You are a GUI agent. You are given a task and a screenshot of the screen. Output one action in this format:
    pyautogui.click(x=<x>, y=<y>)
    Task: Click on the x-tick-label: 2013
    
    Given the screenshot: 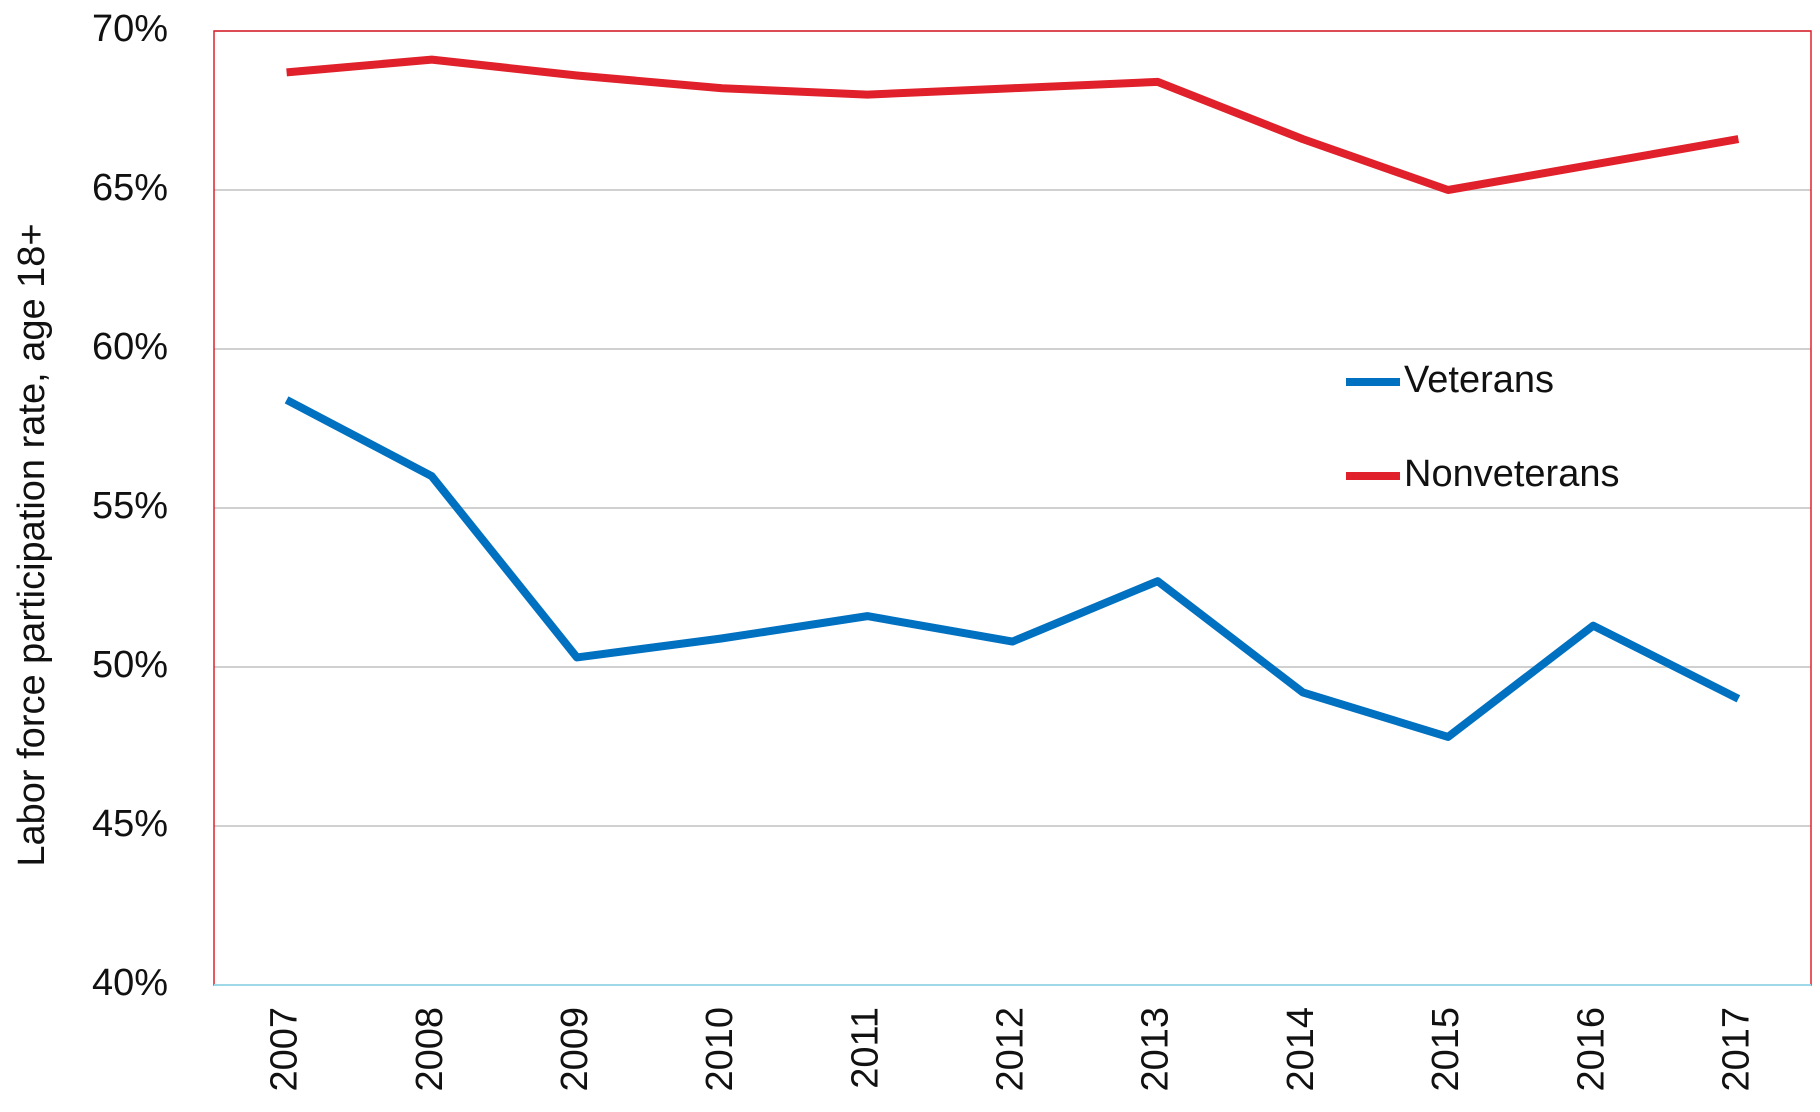 What is the action you would take?
    pyautogui.click(x=1156, y=1049)
    